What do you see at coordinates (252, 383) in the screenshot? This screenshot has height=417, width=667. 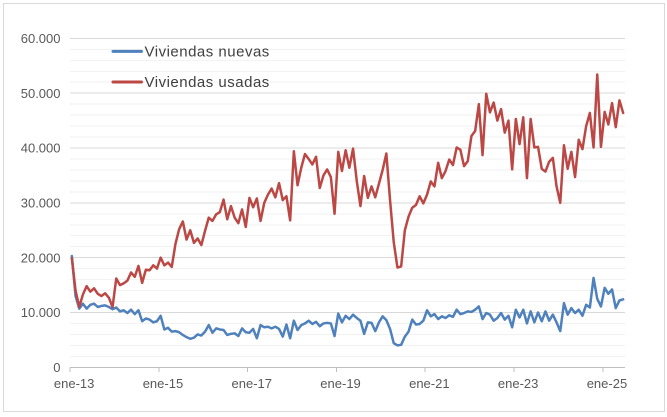 I see `svg-text: ene-17` at bounding box center [252, 383].